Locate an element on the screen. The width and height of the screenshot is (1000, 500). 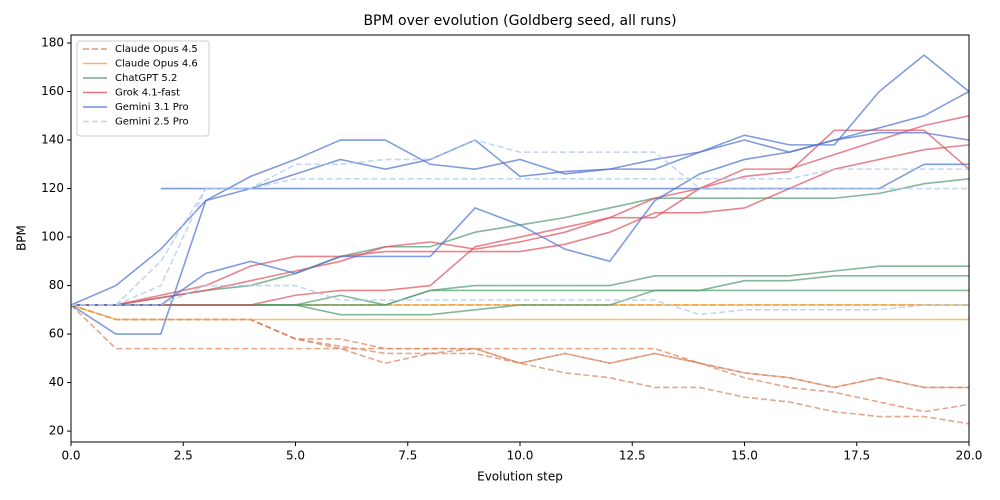
y-tick-label: 180 is located at coordinates (52, 43).